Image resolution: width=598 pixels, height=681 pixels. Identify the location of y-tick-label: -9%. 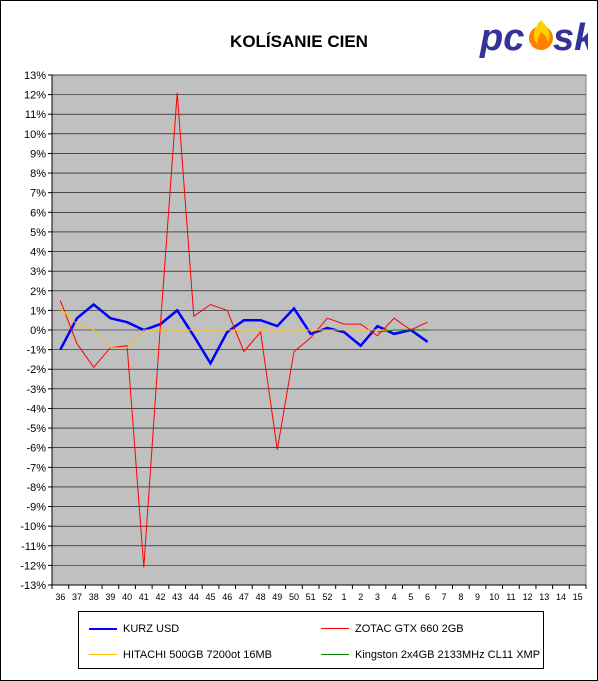
(36, 508).